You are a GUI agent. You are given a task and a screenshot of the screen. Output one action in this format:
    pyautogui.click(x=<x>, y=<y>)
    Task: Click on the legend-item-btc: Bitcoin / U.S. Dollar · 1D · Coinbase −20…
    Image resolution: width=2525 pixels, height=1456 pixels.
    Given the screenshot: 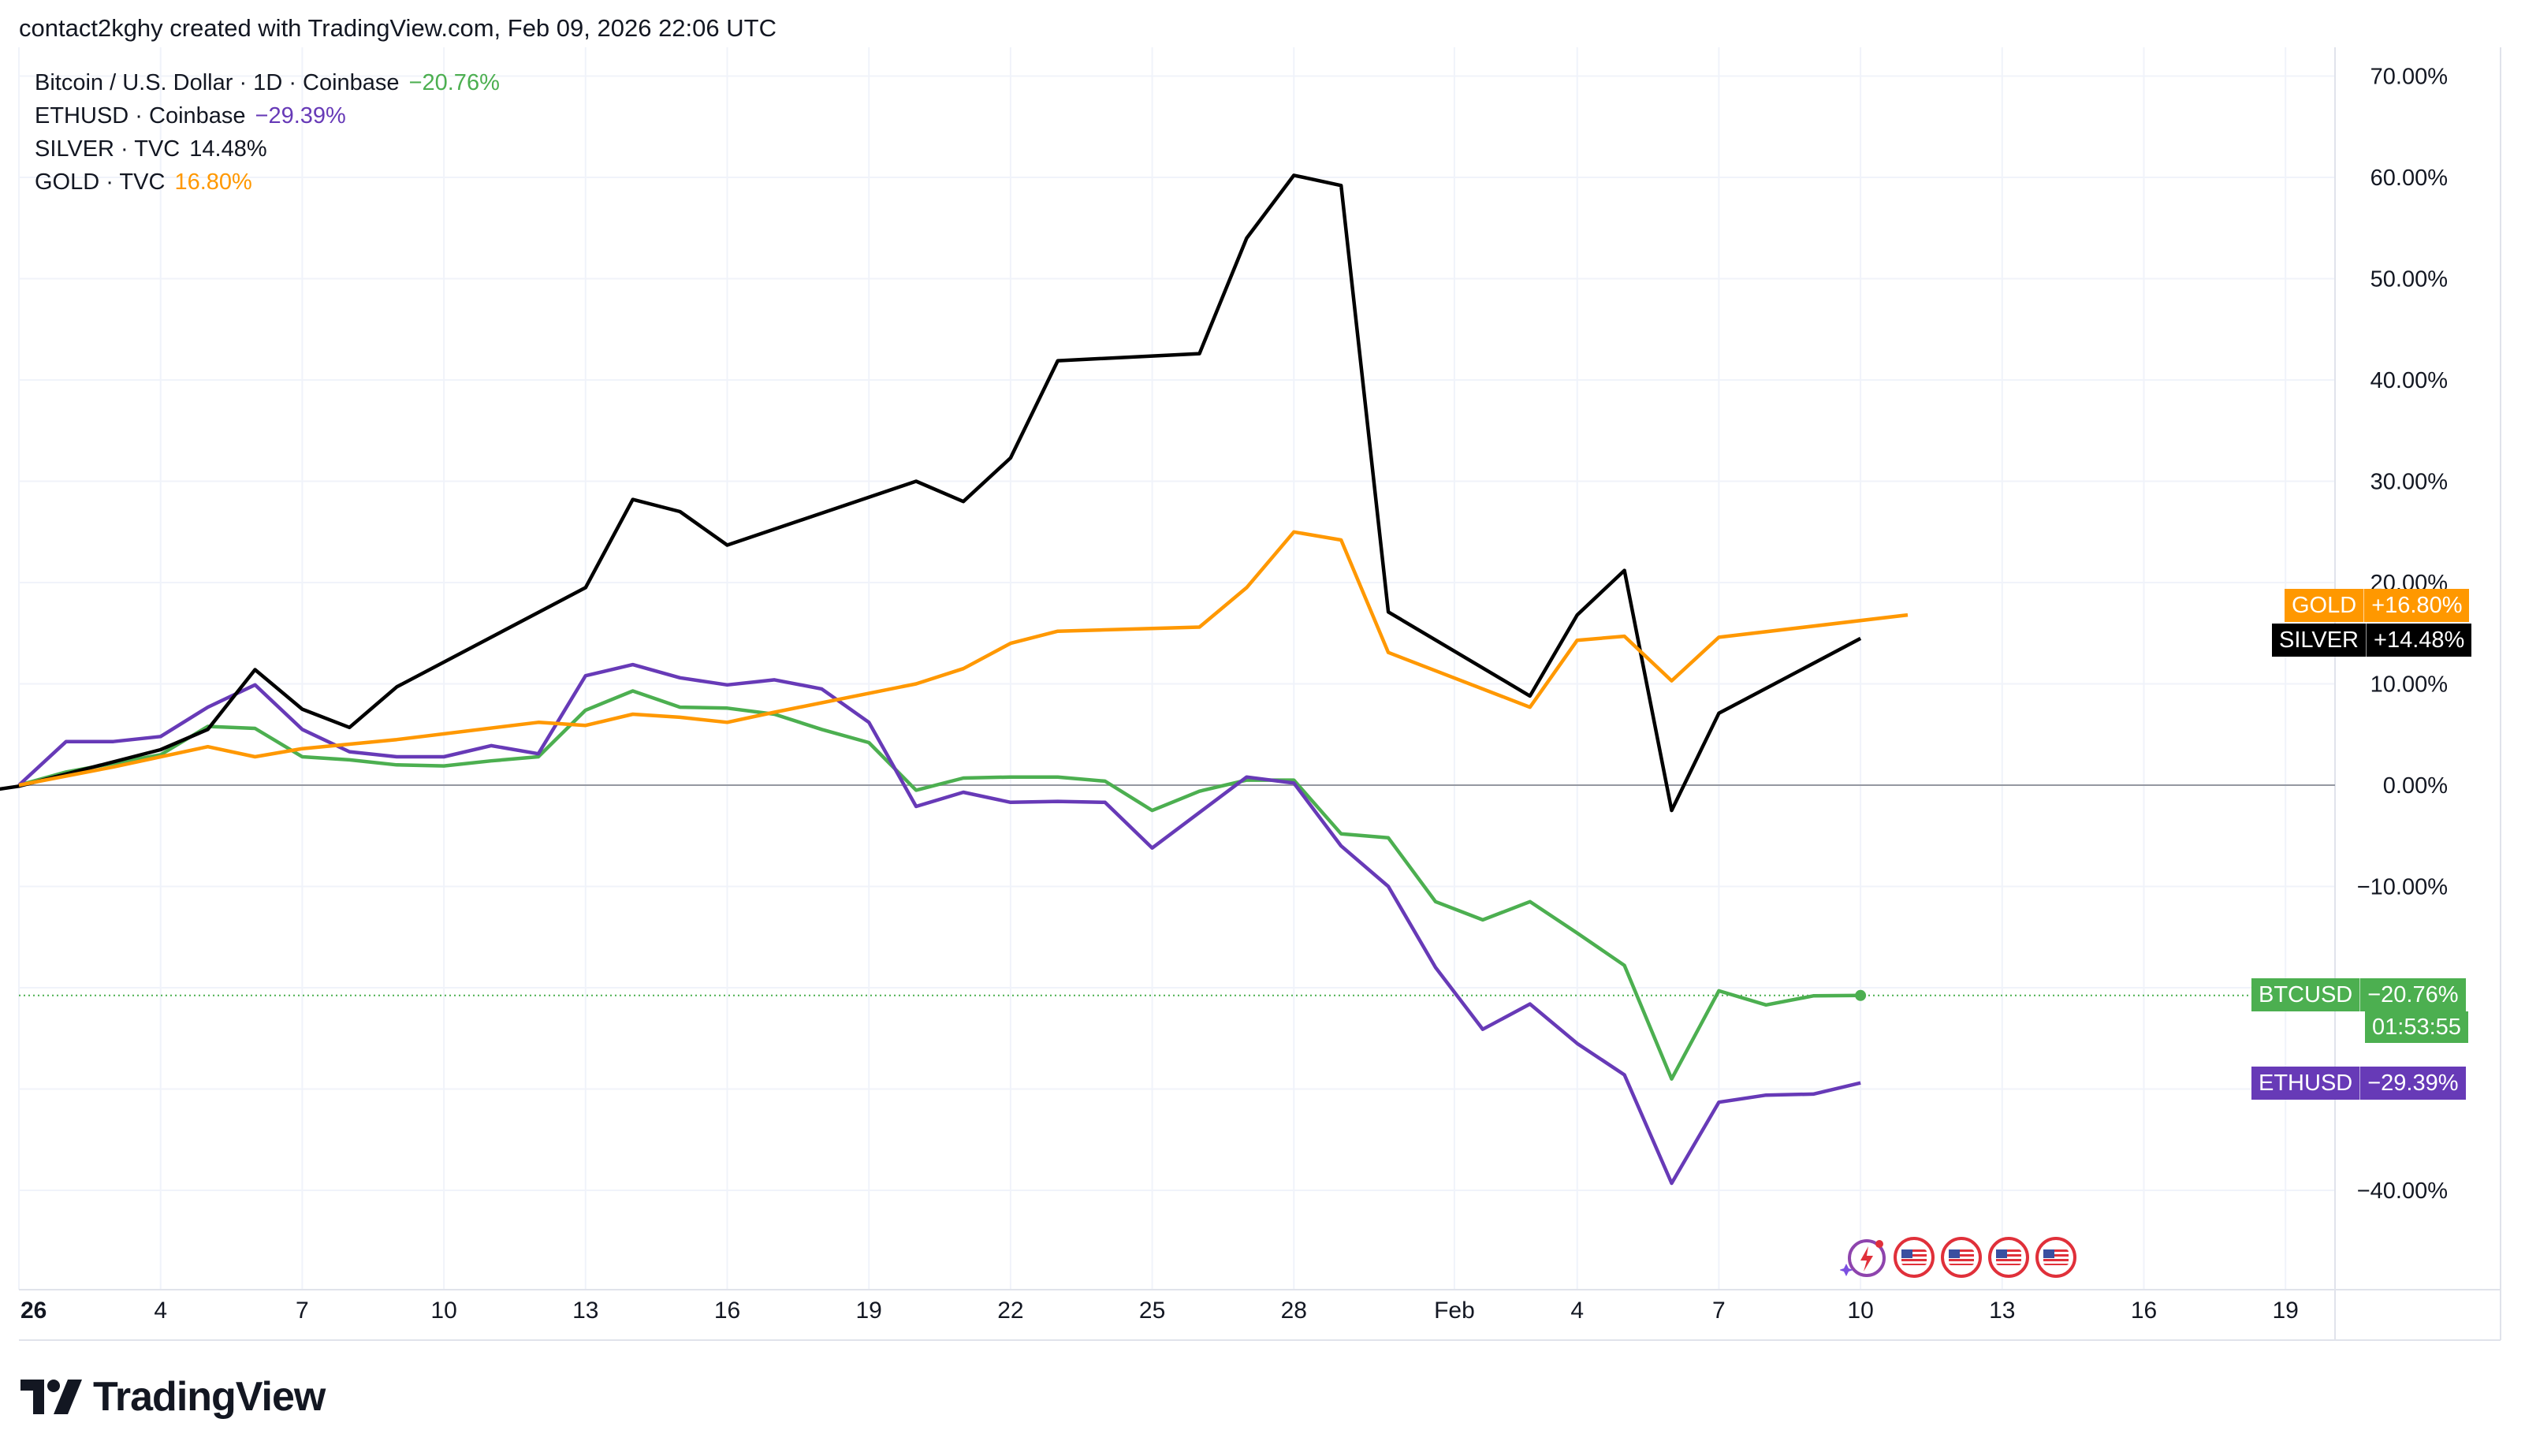 What is the action you would take?
    pyautogui.click(x=267, y=82)
    